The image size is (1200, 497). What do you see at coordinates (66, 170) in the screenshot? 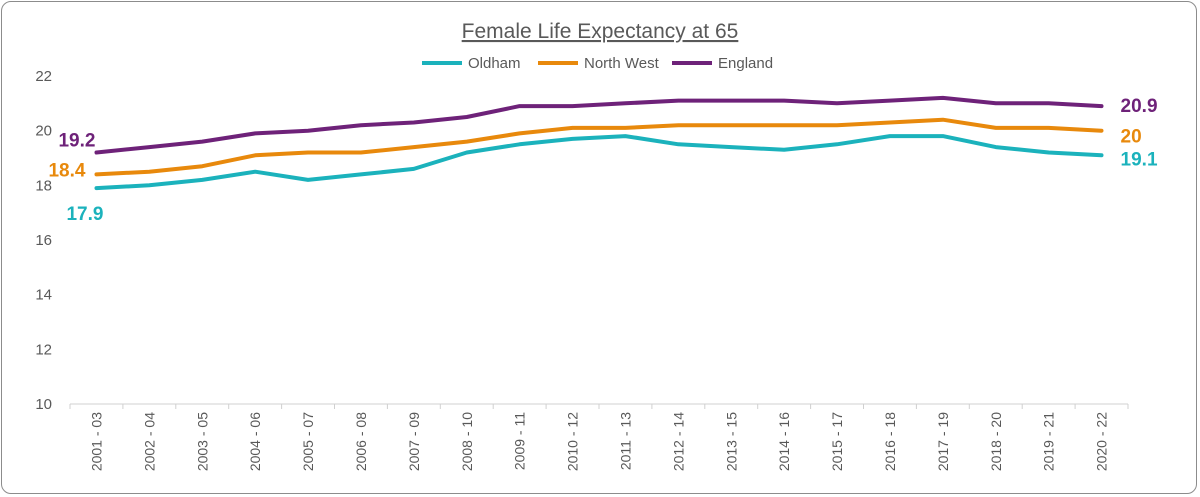
I see `data-label-first-1: 18.4` at bounding box center [66, 170].